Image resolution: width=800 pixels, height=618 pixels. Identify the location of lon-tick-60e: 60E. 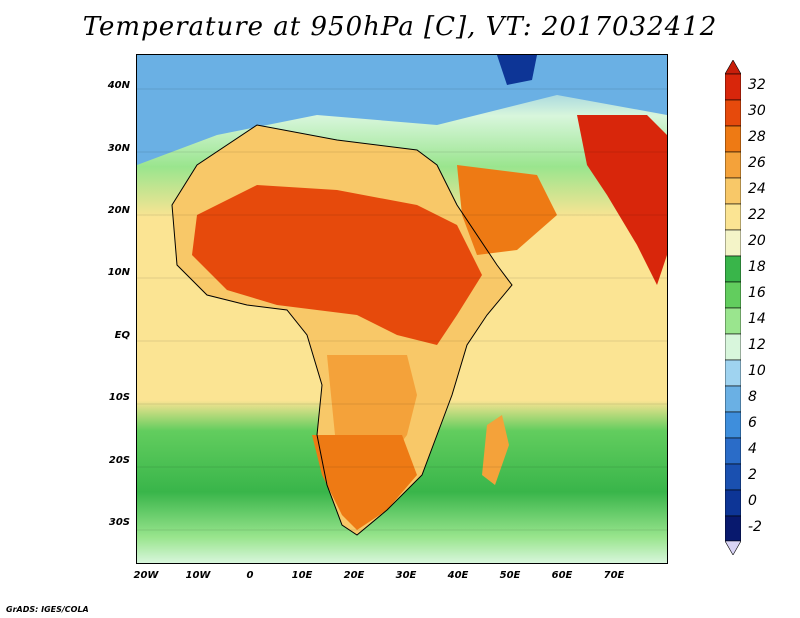
(562, 575).